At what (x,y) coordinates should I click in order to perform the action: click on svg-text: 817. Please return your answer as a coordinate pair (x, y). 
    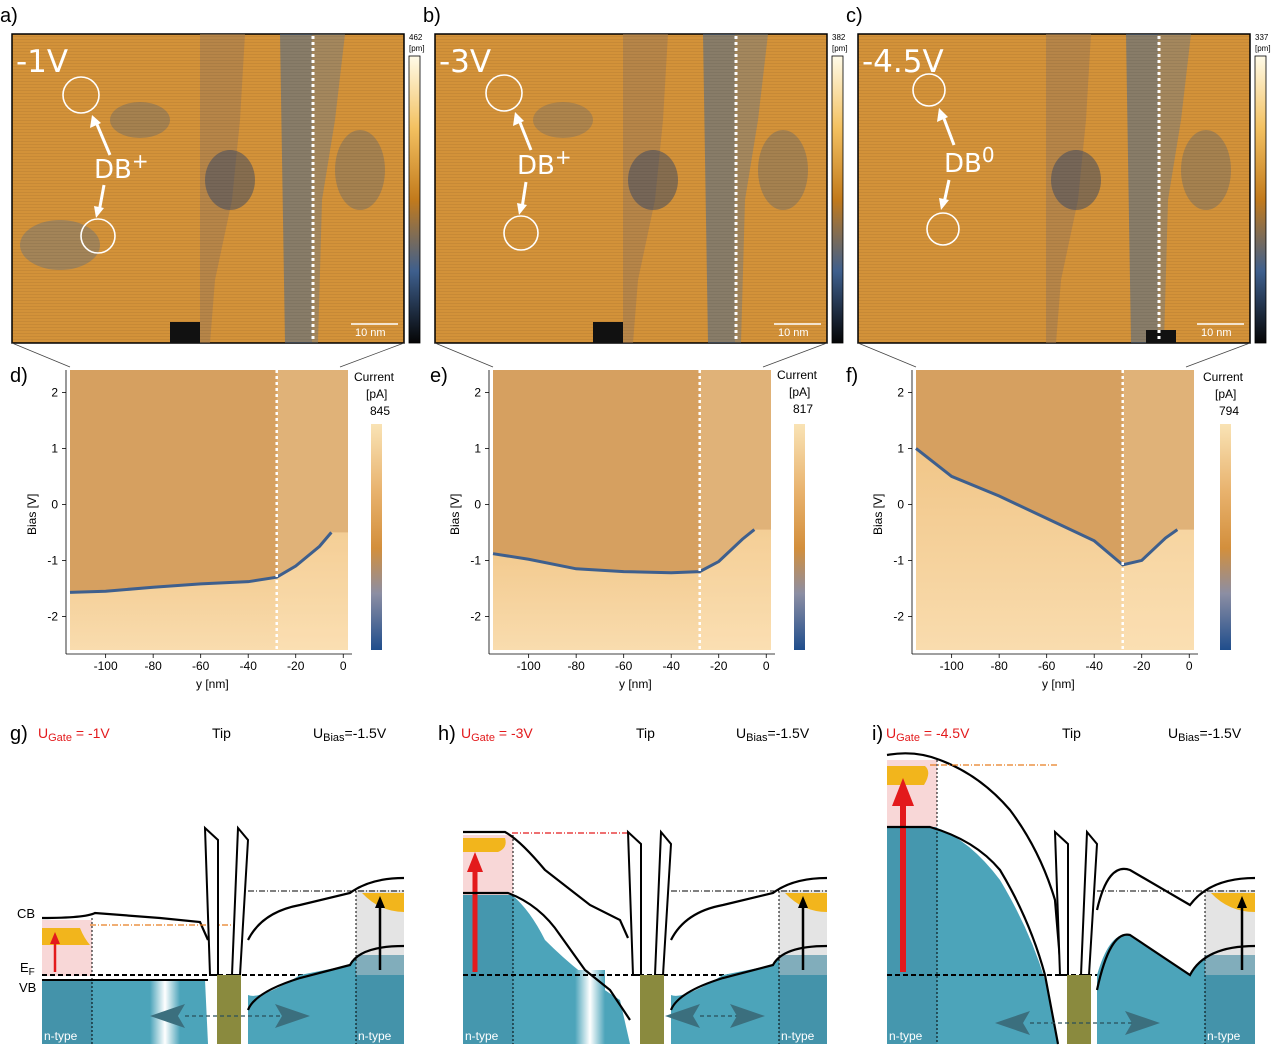
    Looking at the image, I should click on (803, 409).